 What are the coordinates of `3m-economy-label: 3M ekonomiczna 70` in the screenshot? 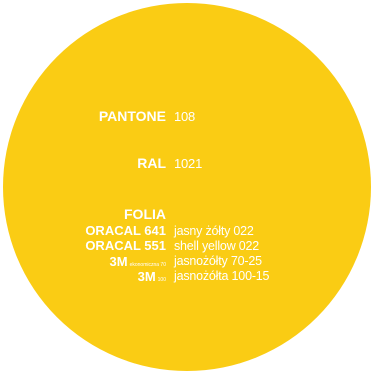 It's located at (138, 261).